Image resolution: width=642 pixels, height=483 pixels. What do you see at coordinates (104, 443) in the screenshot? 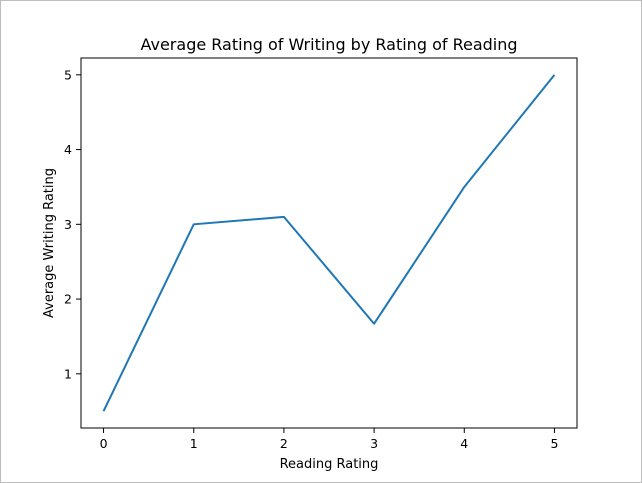
I see `x-tick-label: 0` at bounding box center [104, 443].